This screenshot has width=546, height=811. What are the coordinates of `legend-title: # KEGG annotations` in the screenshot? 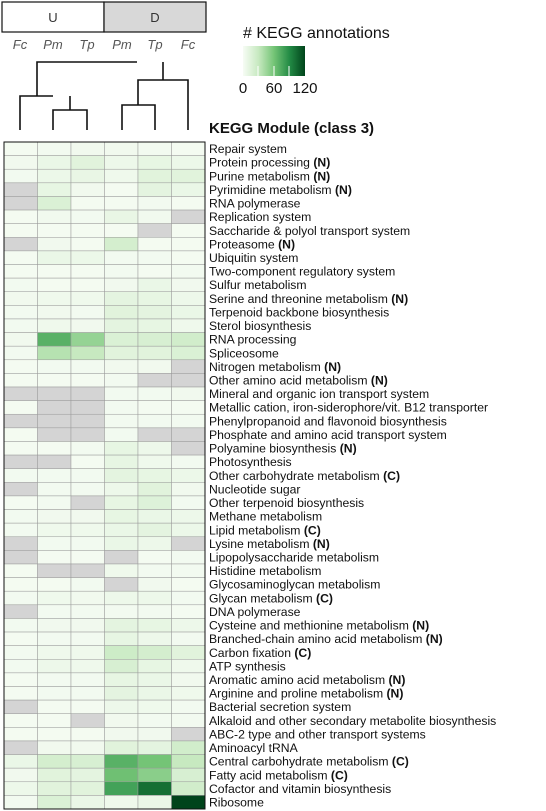 It's located at (316, 33).